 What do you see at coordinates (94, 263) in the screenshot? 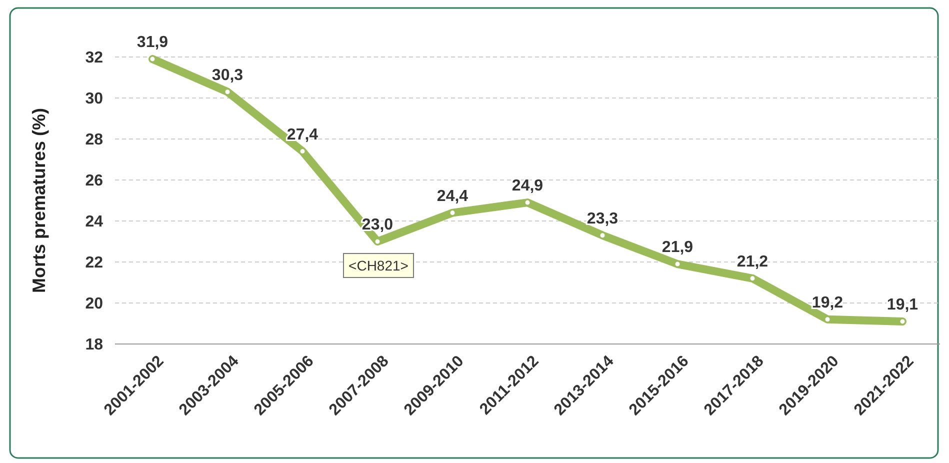
I see `y-tick-label: 22` at bounding box center [94, 263].